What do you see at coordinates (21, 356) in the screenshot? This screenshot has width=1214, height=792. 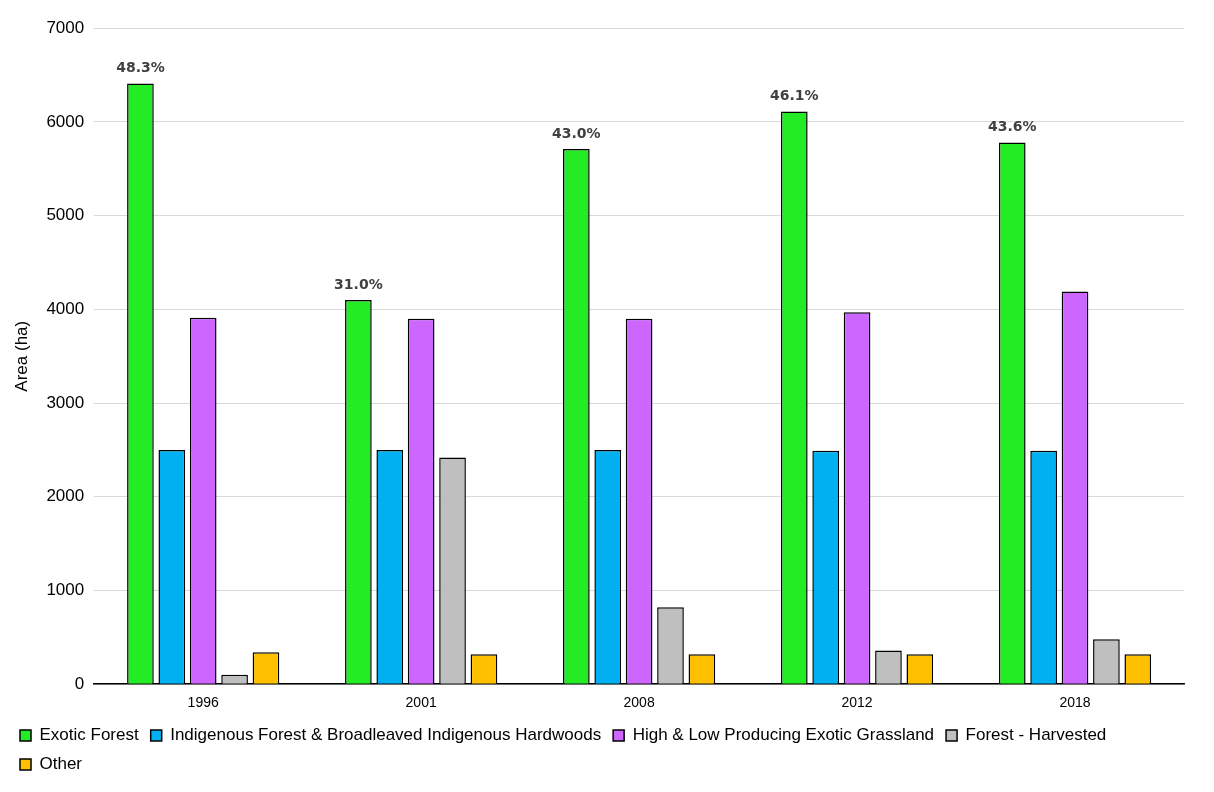 I see `y-axis-title: Area (ha)` at bounding box center [21, 356].